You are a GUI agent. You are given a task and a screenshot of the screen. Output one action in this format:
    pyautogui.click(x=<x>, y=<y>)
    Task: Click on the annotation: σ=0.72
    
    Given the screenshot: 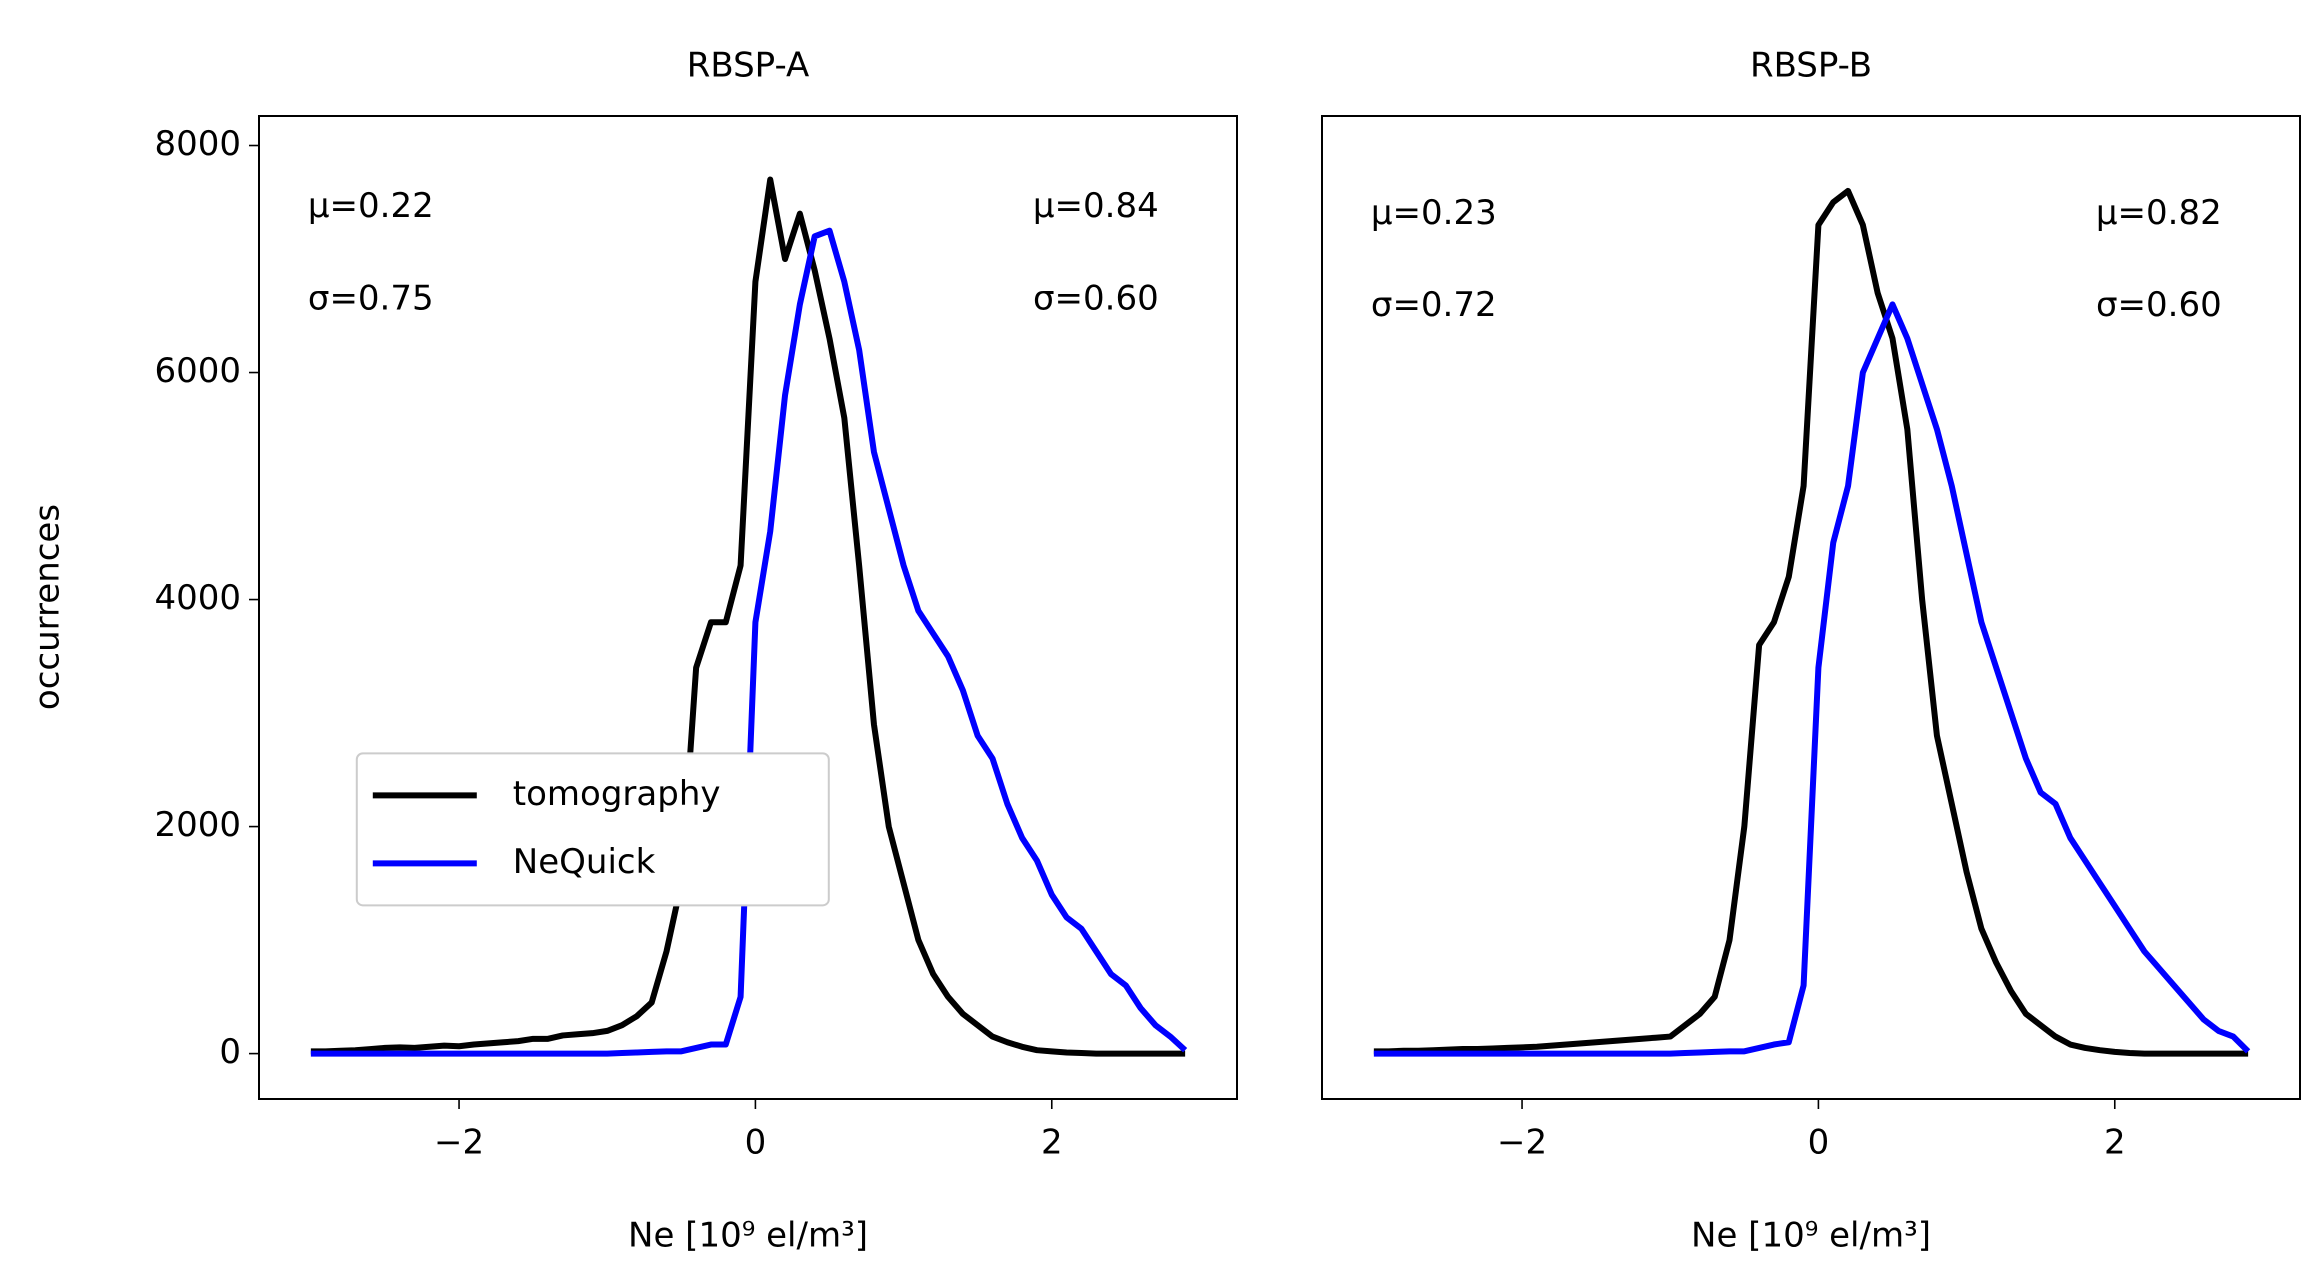 What is the action you would take?
    pyautogui.click(x=1434, y=305)
    